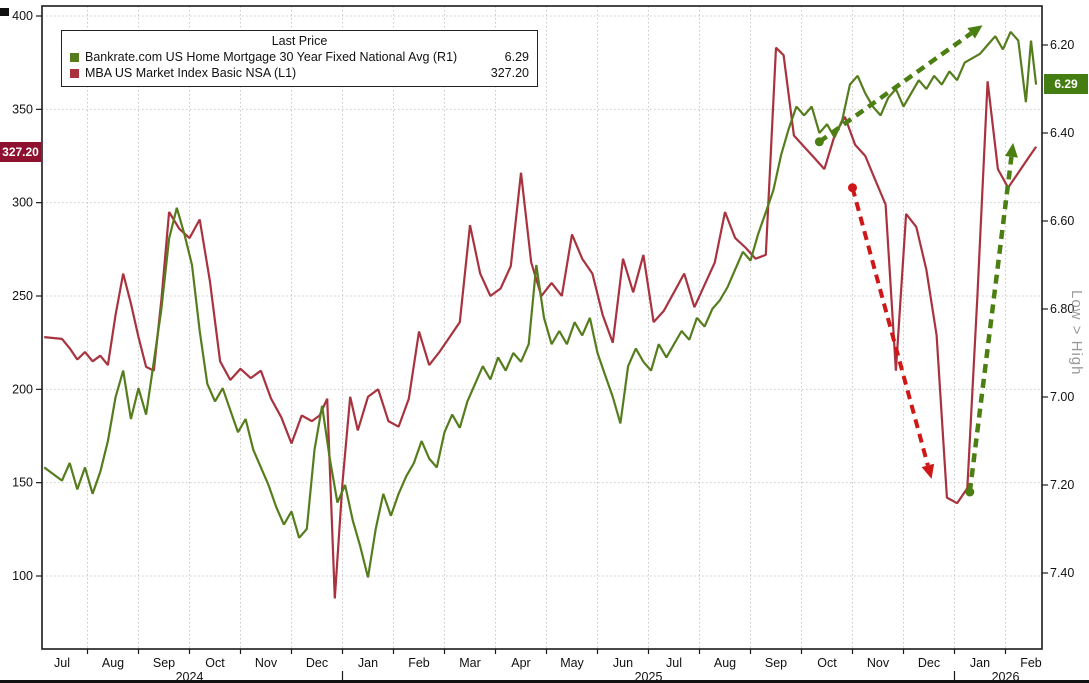  Describe the element at coordinates (572, 663) in the screenshot. I see `month-label: May` at that location.